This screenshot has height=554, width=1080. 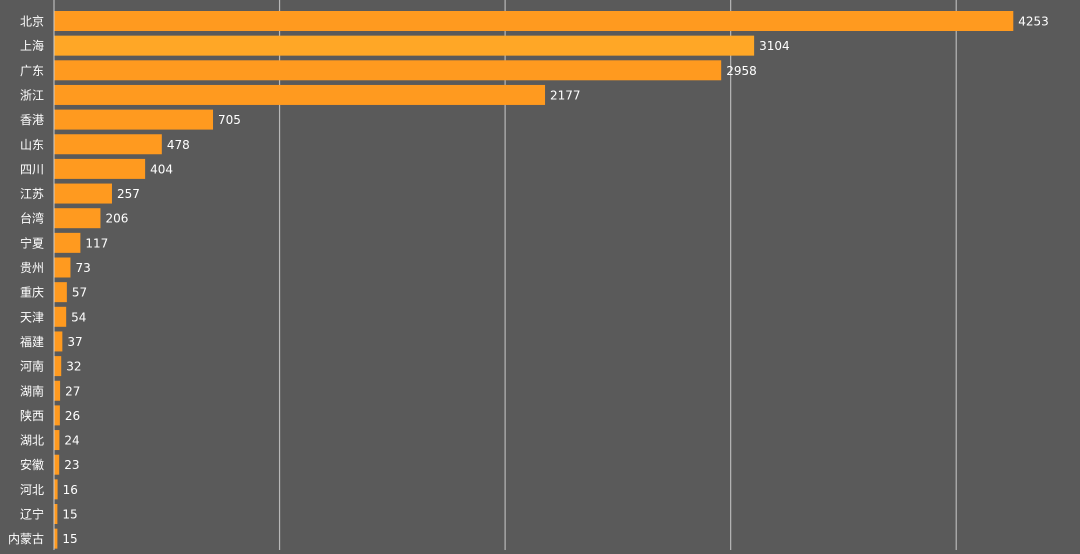 I want to click on category-label-8: 台湾, so click(x=32, y=218).